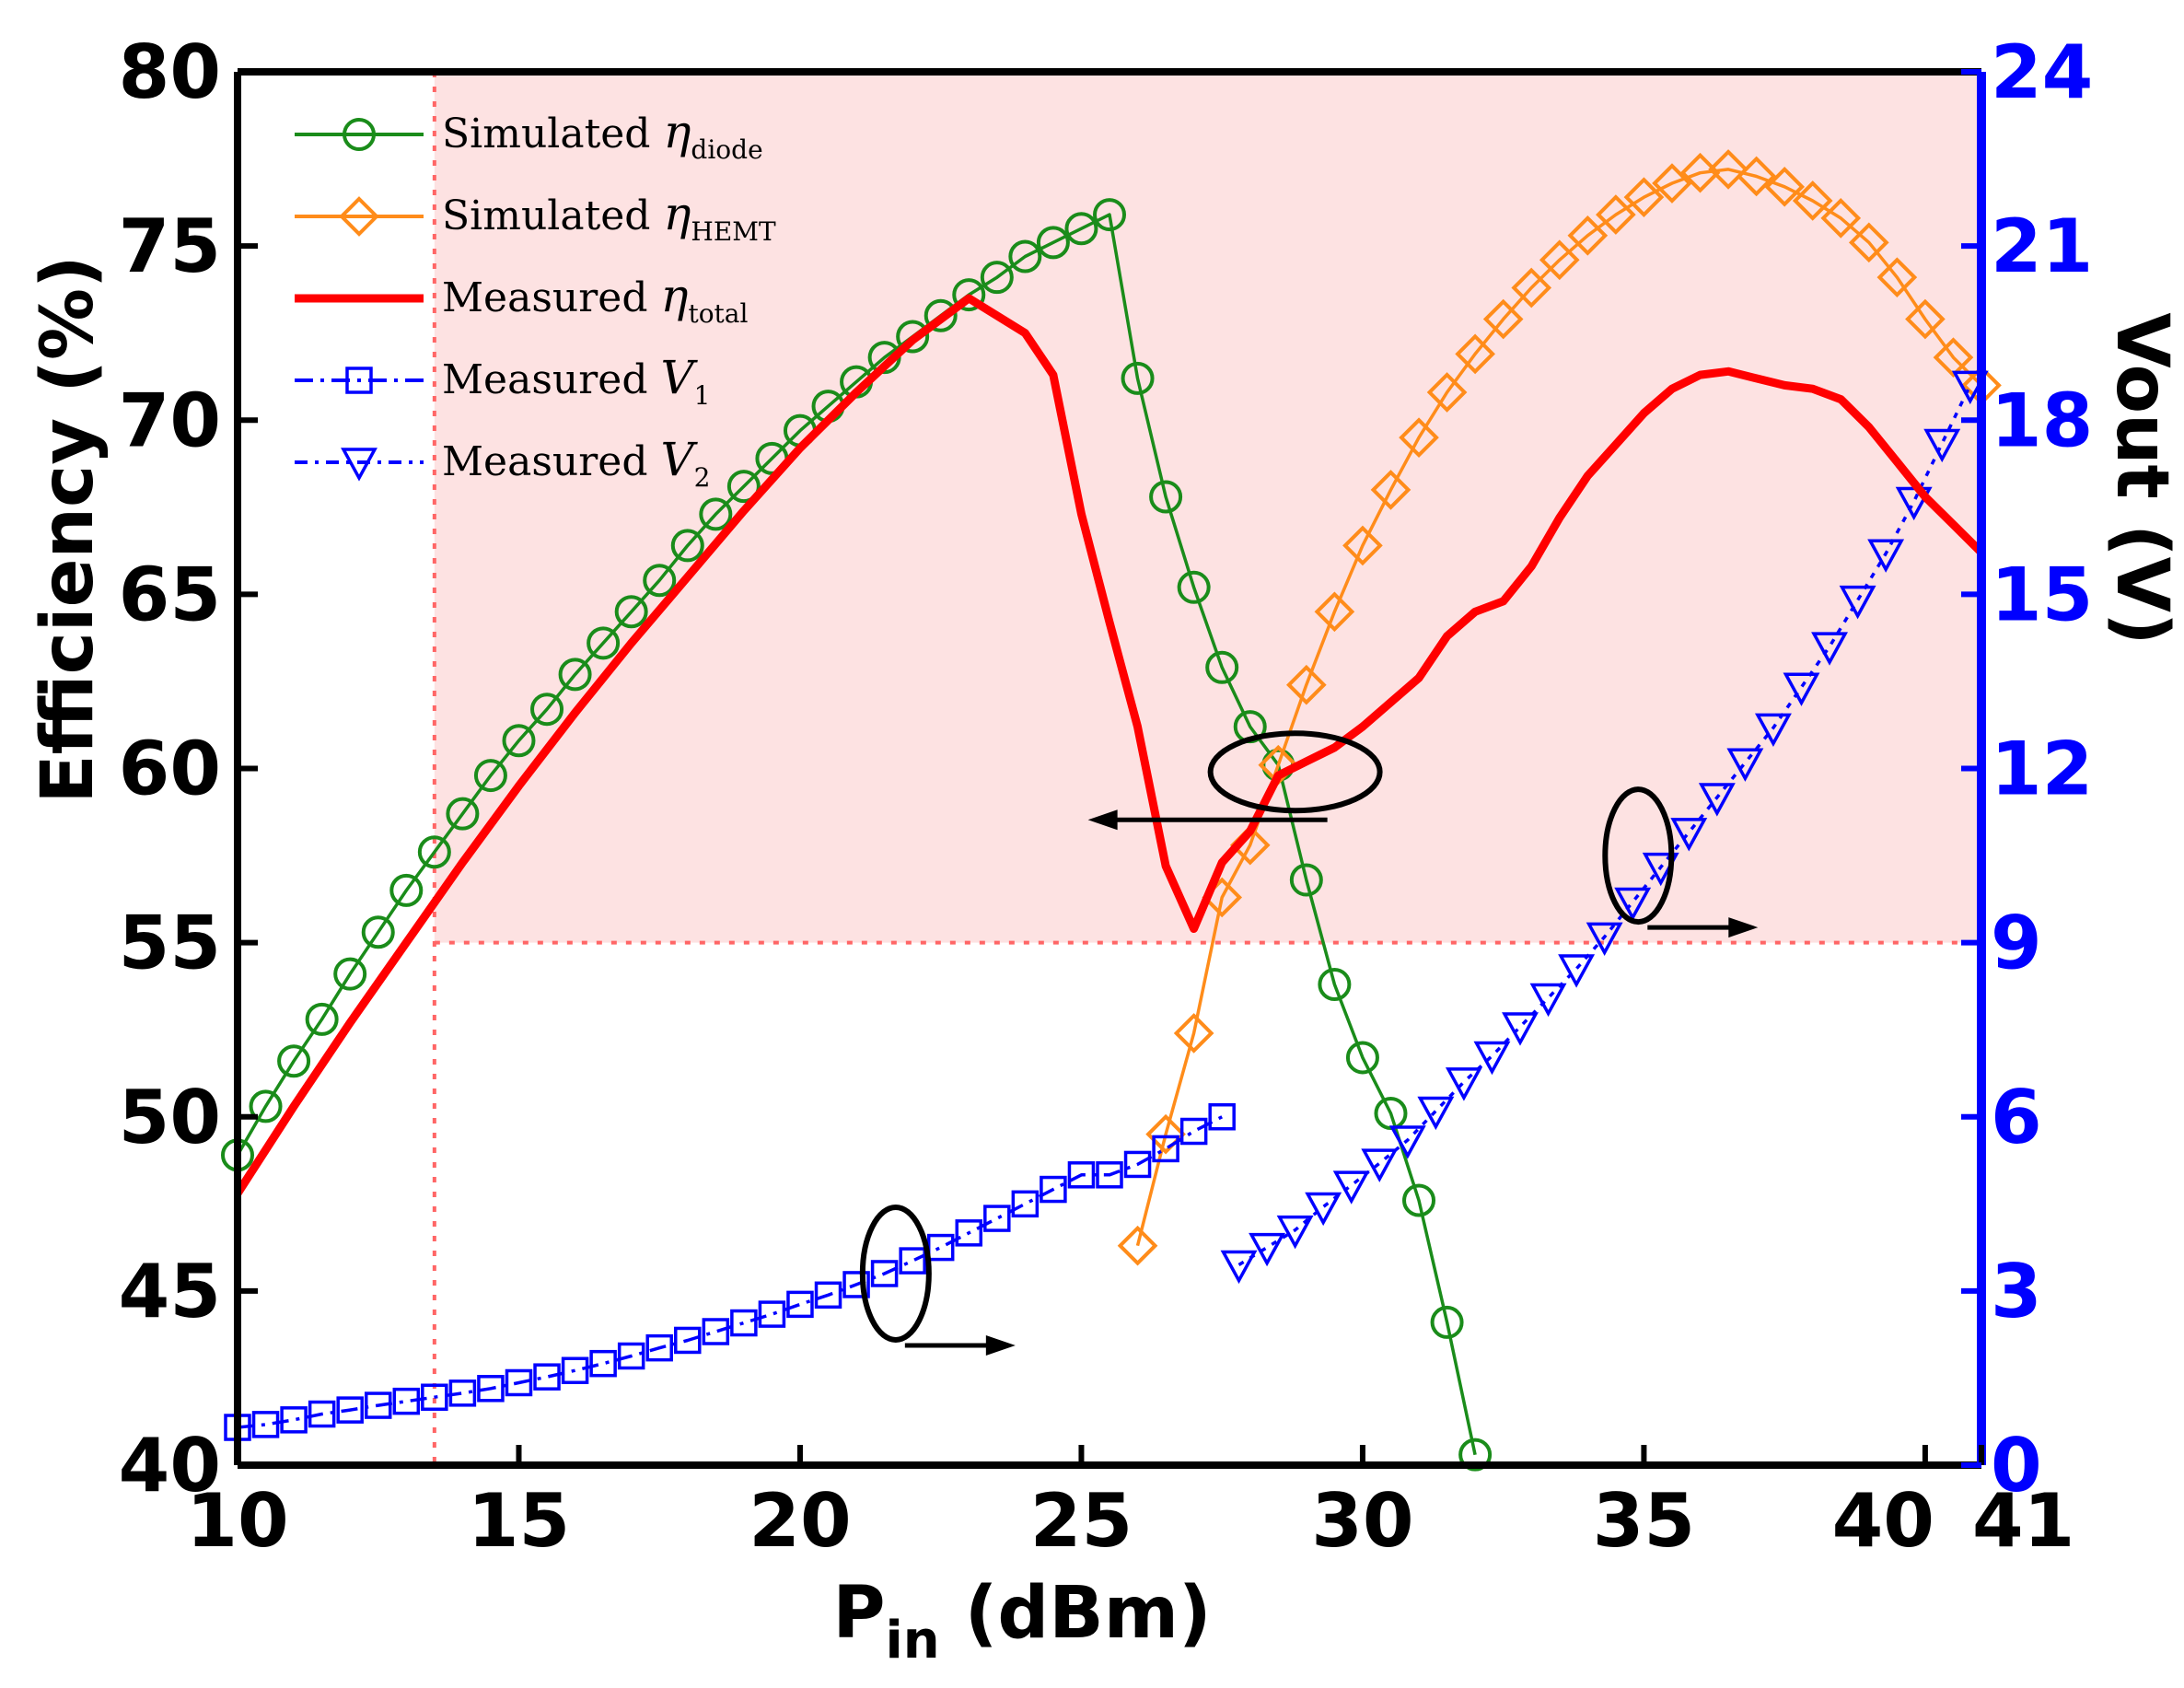  What do you see at coordinates (1081, 1521) in the screenshot?
I see `x-tick-label-25: 25` at bounding box center [1081, 1521].